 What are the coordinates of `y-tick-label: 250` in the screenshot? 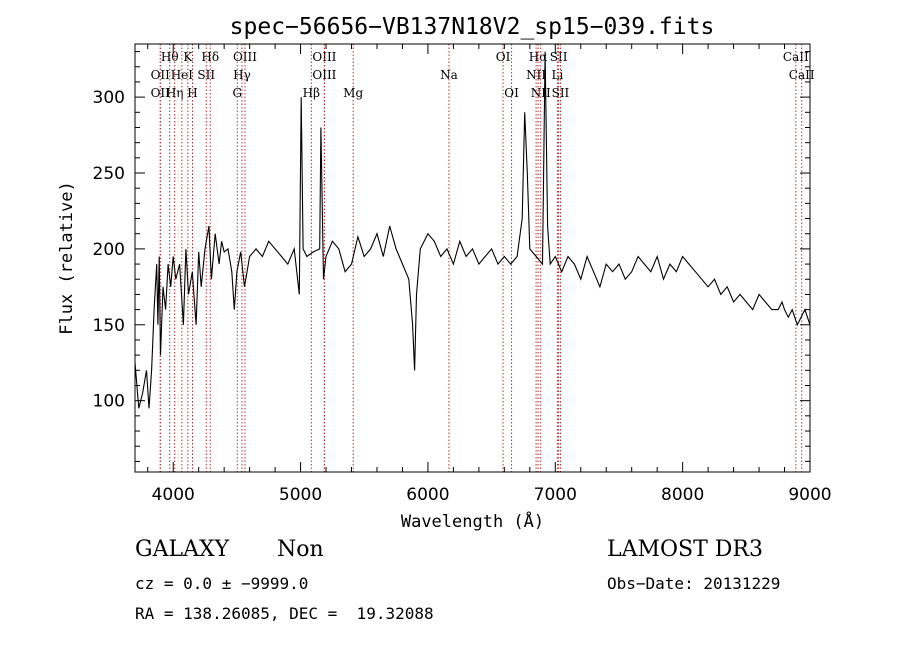 It's located at (109, 174).